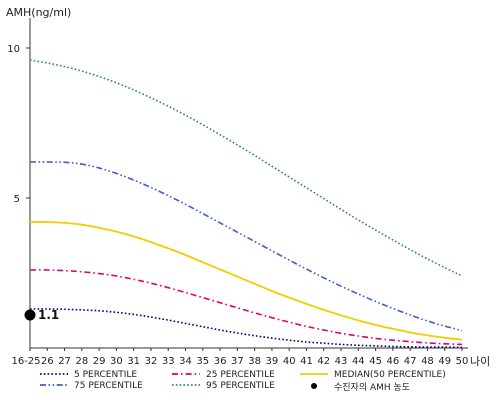 This screenshot has width=500, height=400. I want to click on x-tick-label: 34, so click(185, 361).